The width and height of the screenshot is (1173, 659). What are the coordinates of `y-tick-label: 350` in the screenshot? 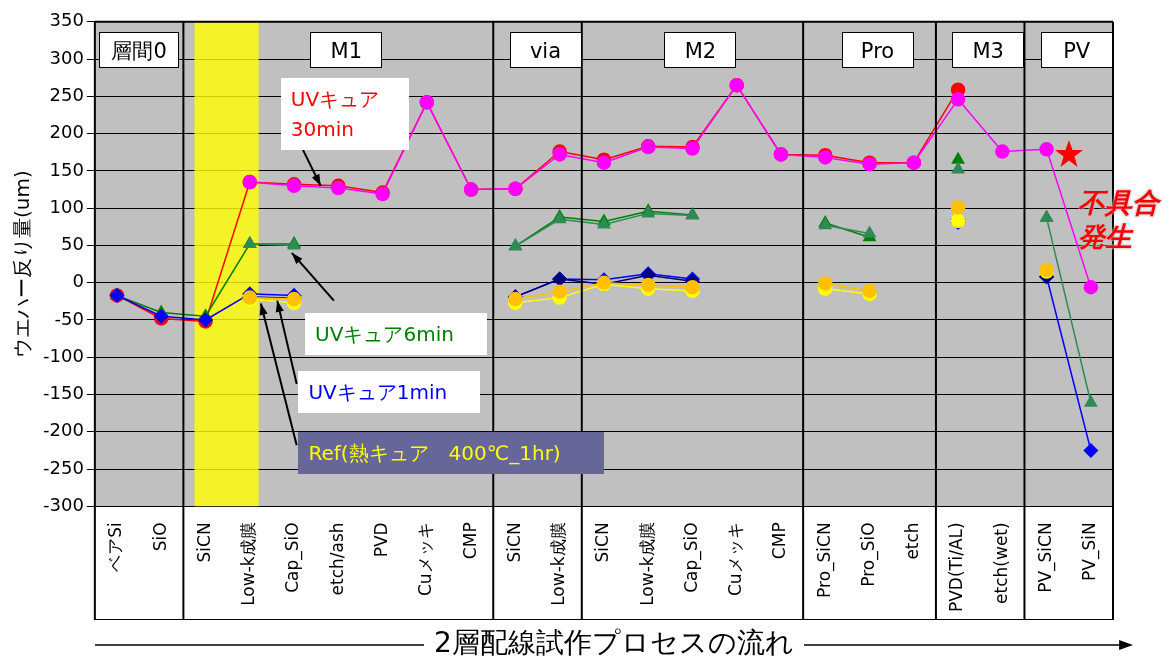 It's located at (66, 20).